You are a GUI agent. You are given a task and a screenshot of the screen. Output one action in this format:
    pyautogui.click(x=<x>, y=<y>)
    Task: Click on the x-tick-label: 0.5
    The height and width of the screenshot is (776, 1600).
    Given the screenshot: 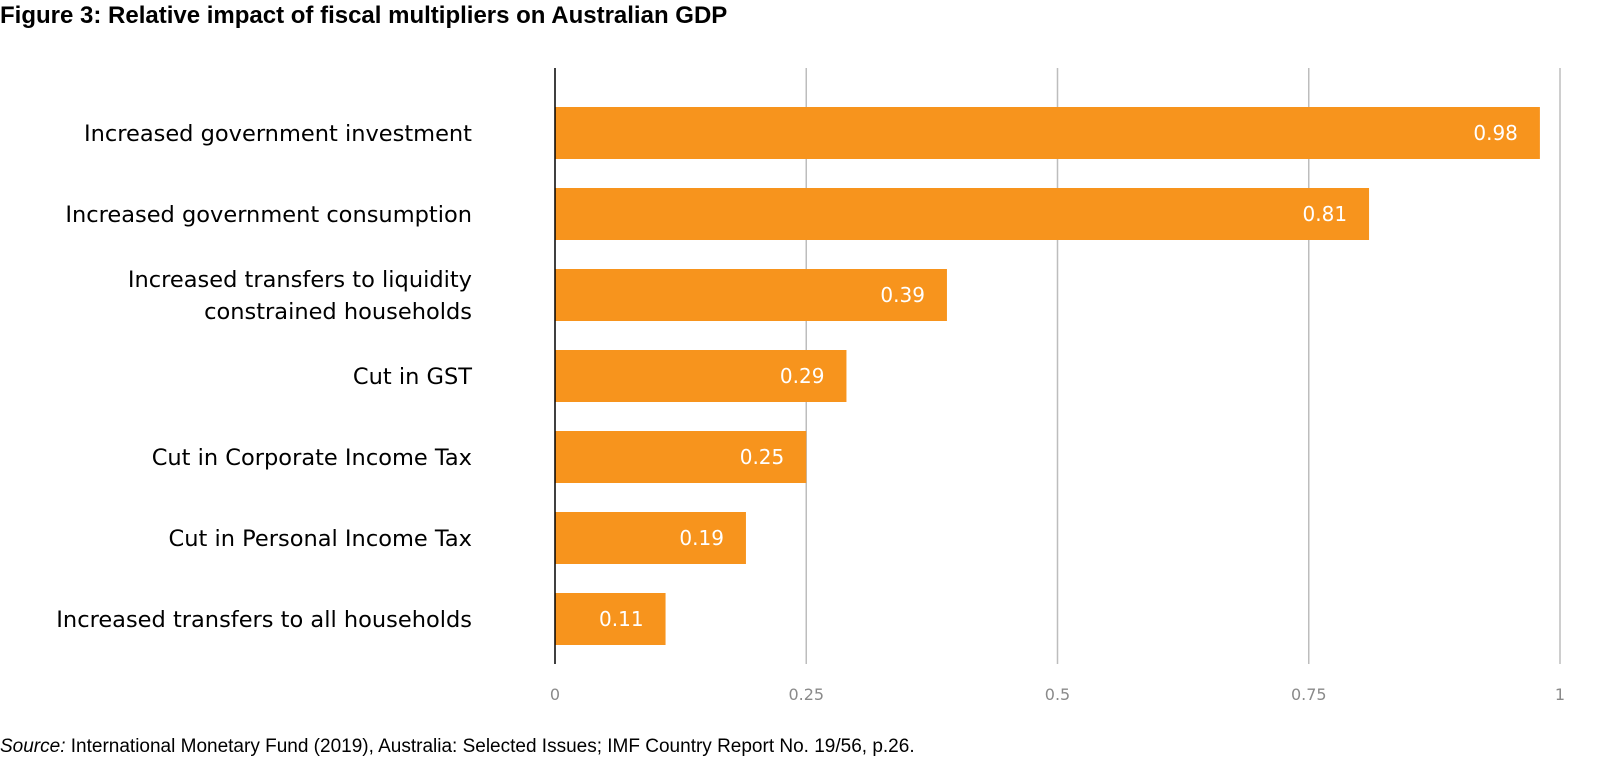 What is the action you would take?
    pyautogui.click(x=1057, y=694)
    